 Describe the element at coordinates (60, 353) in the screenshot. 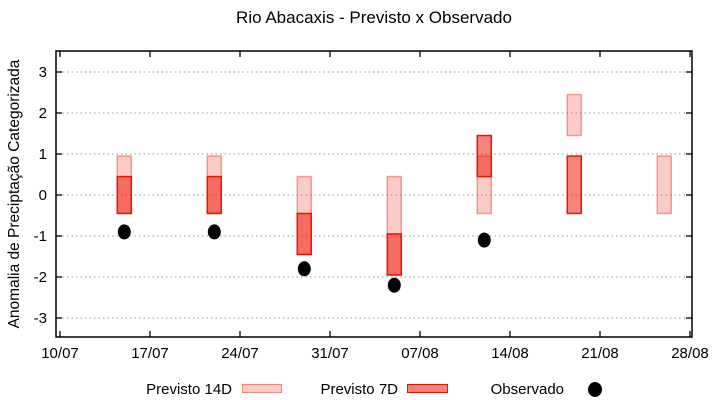

I see `x-tick-label: 10/07` at that location.